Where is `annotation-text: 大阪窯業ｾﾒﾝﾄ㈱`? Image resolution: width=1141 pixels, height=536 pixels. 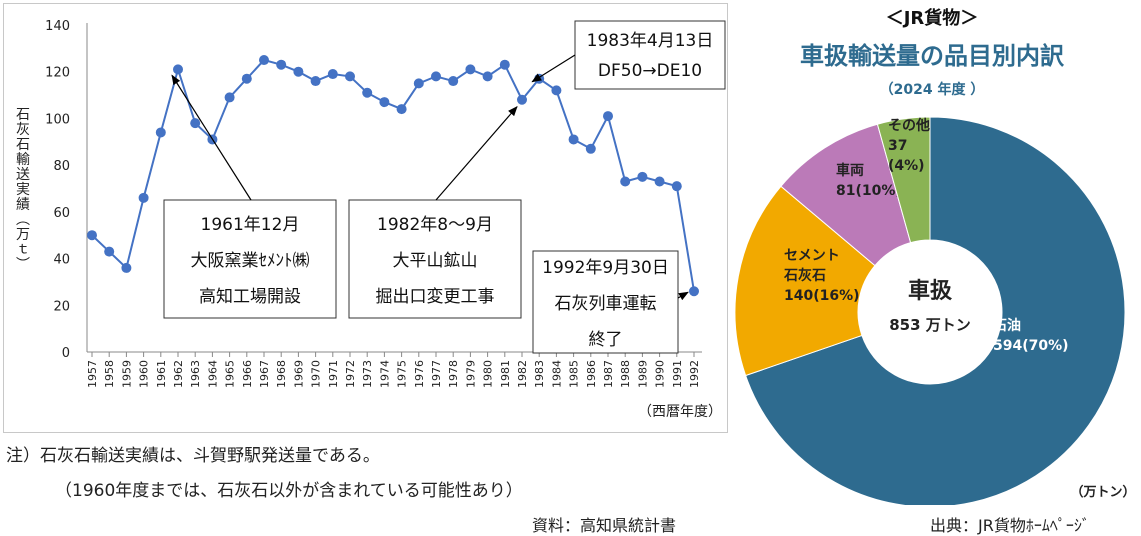 annotation-text: 大阪窯業ｾﾒﾝﾄ㈱ is located at coordinates (250, 261).